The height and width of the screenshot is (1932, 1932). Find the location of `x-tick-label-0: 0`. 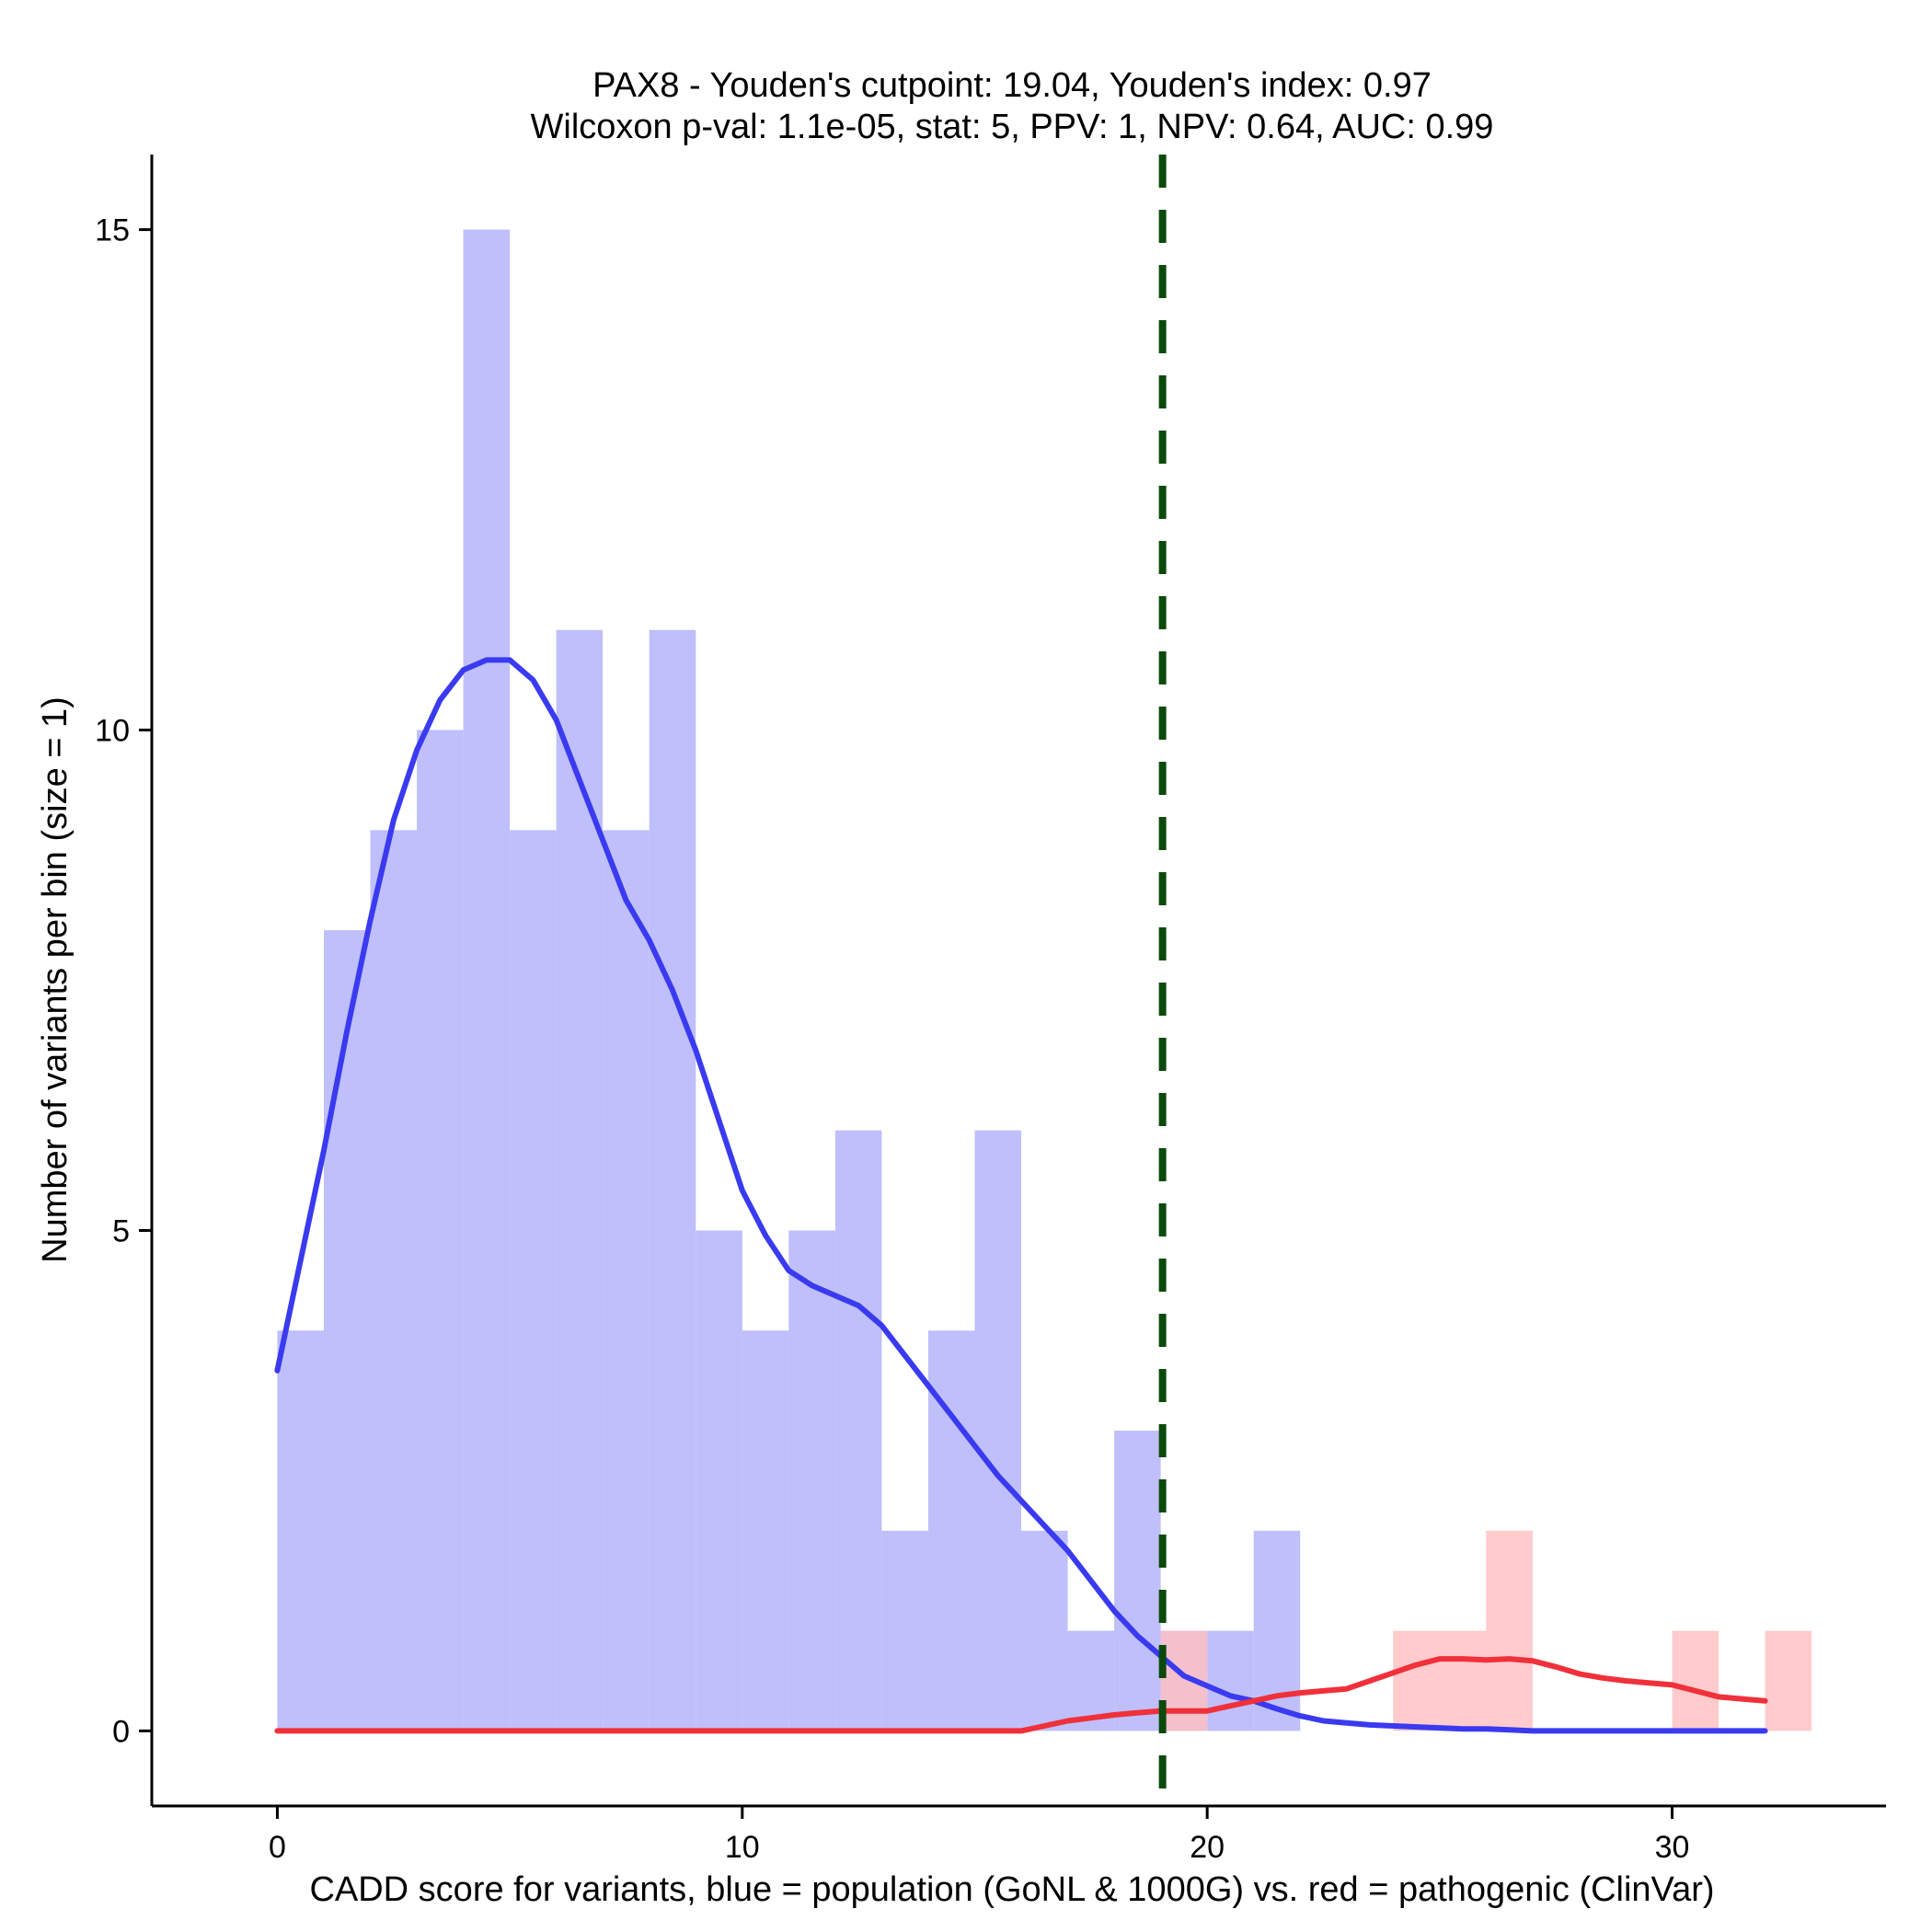

x-tick-label-0: 0 is located at coordinates (277, 1847).